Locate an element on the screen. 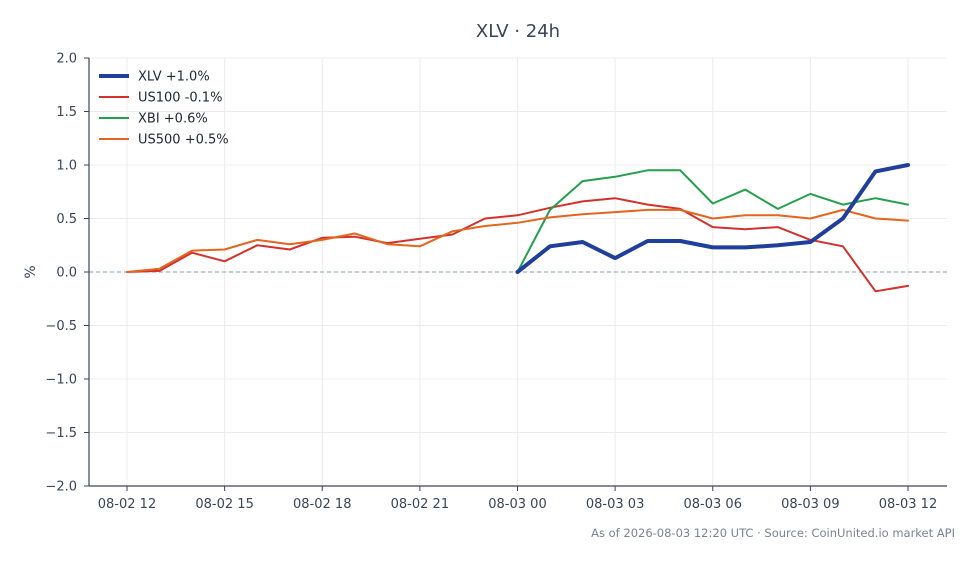 Image resolution: width=979 pixels, height=564 pixels. x-tick-label: 08-03 09 is located at coordinates (810, 504).